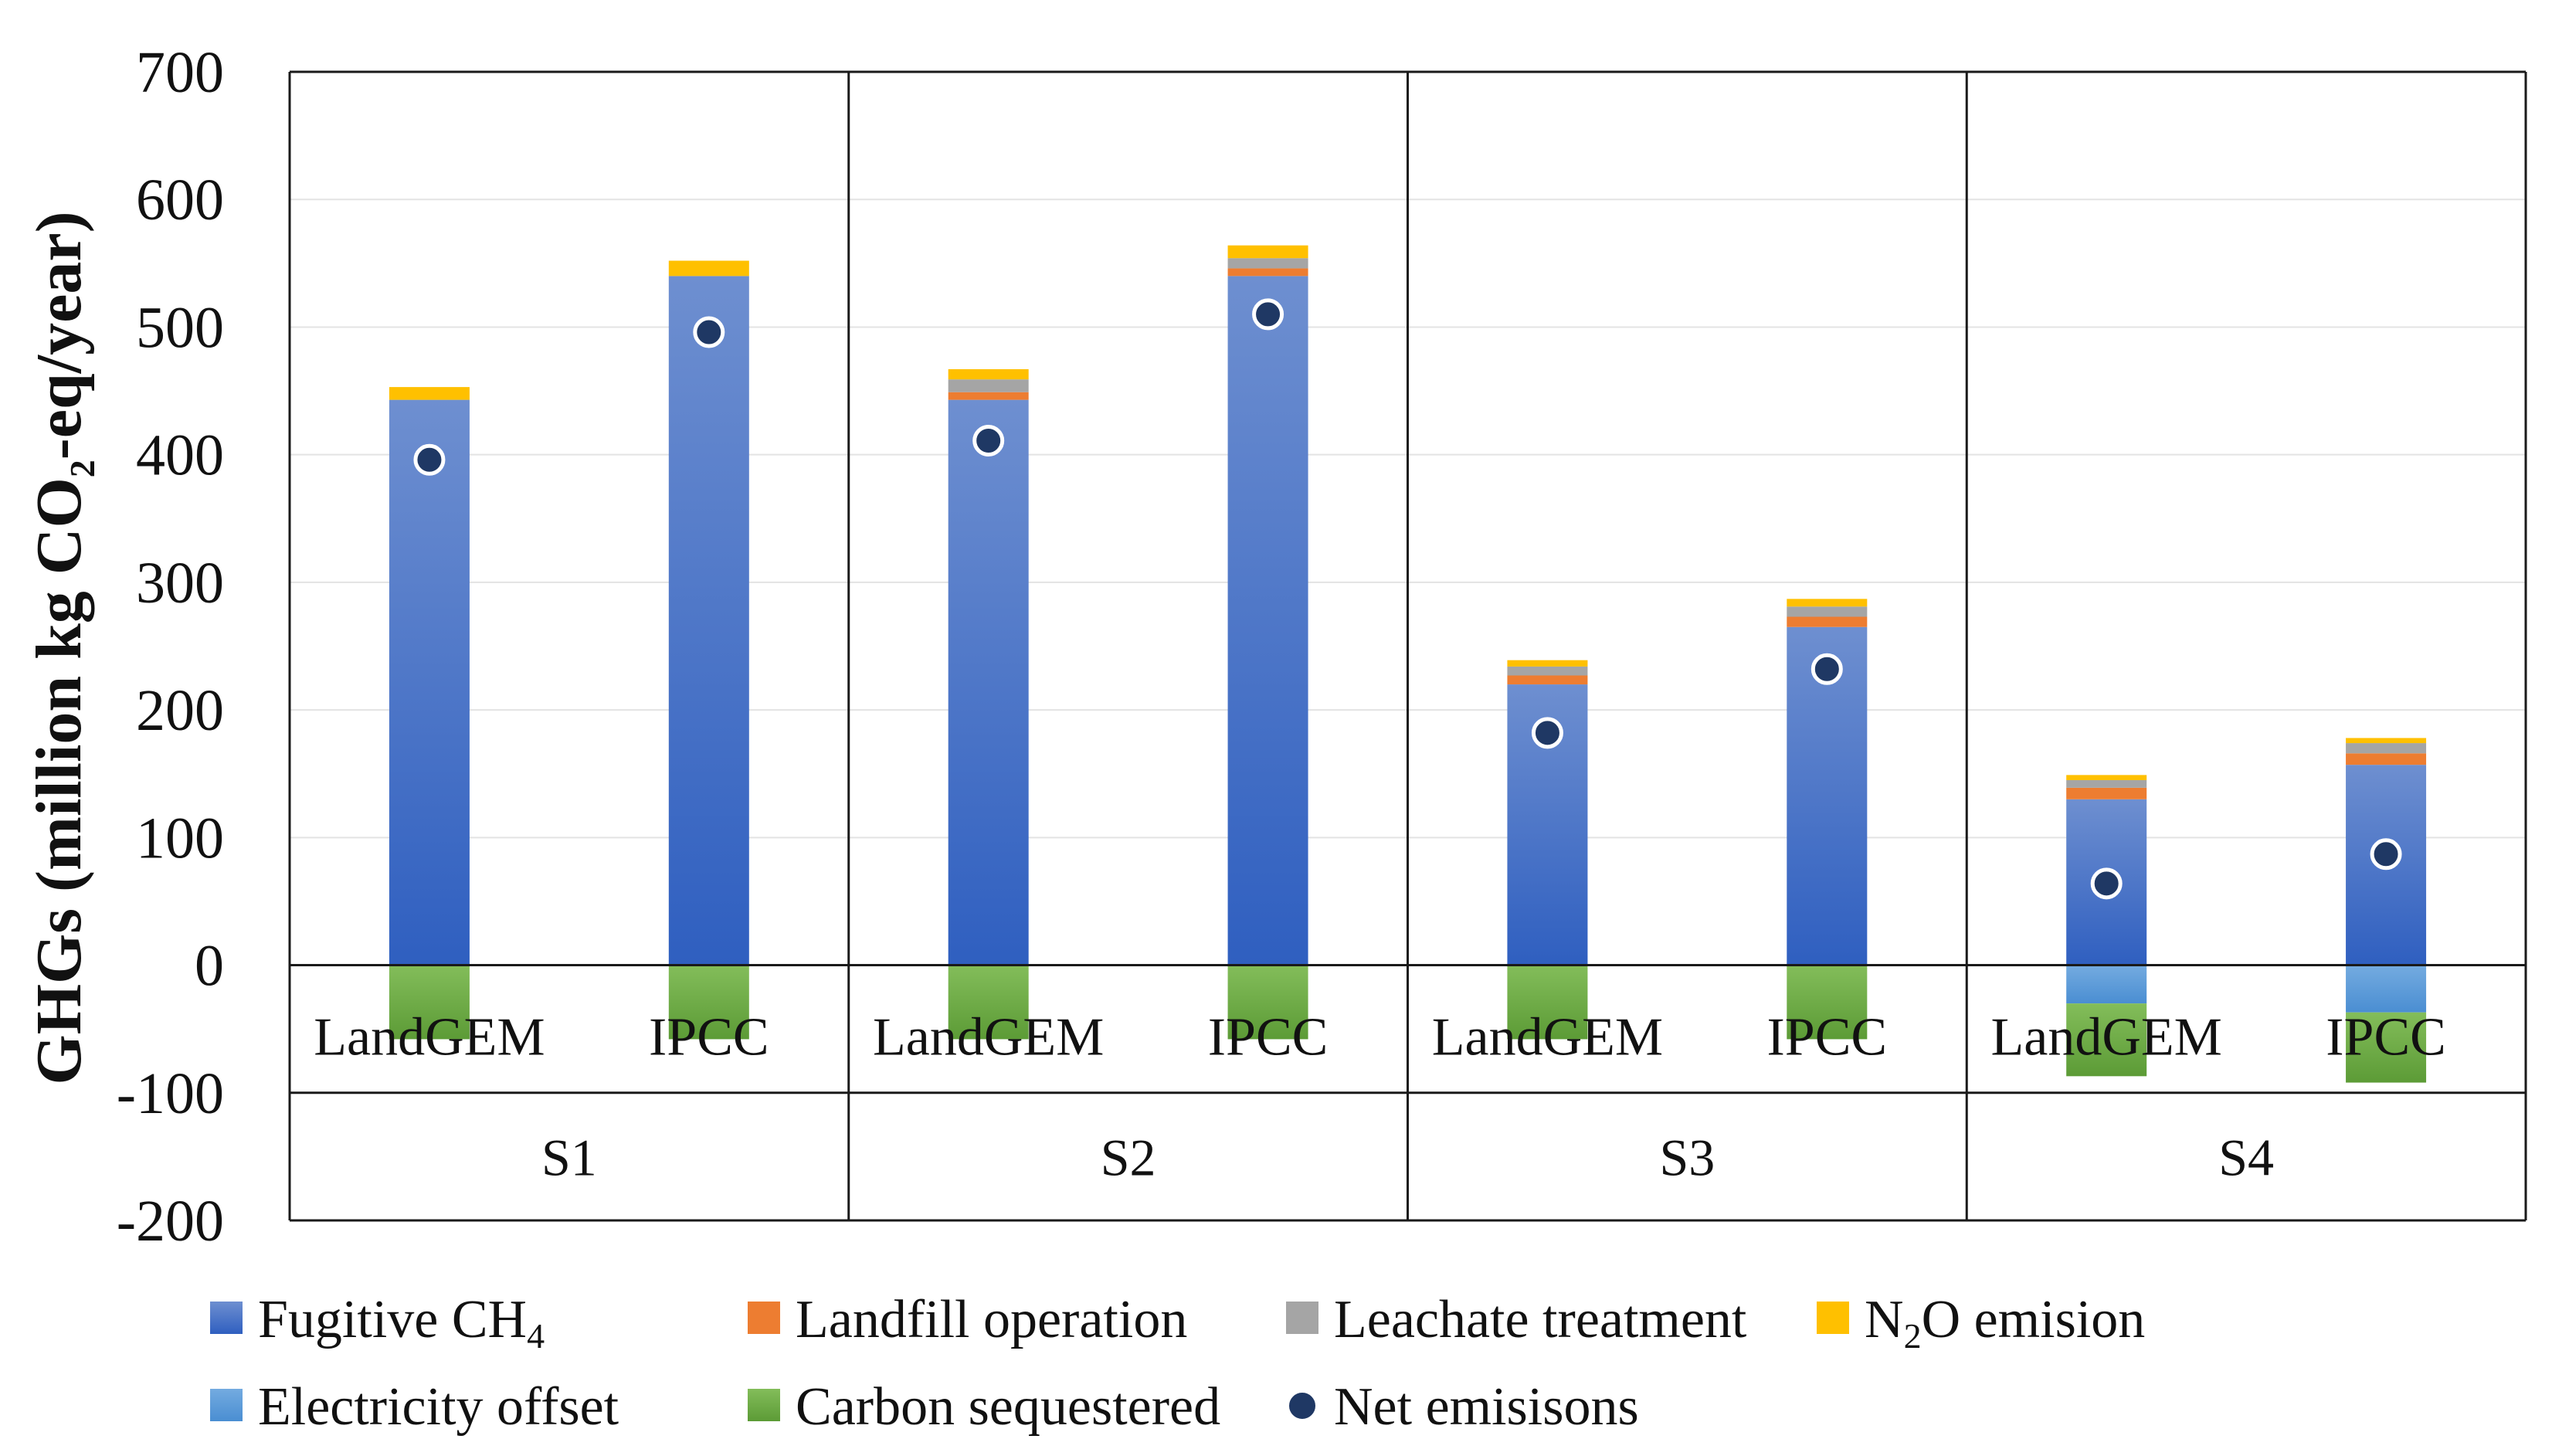  What do you see at coordinates (1827, 1003) in the screenshot?
I see `bar-carbon-sequestered-s3-ipcc` at bounding box center [1827, 1003].